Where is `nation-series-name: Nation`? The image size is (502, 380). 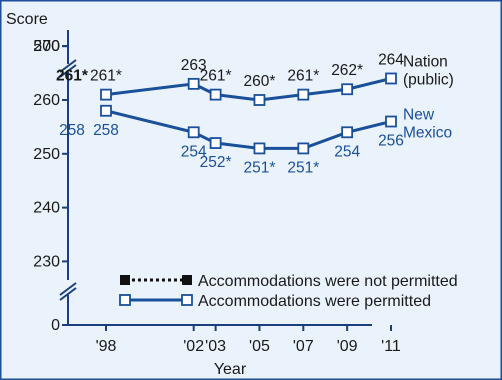 nation-series-name: Nation is located at coordinates (425, 61).